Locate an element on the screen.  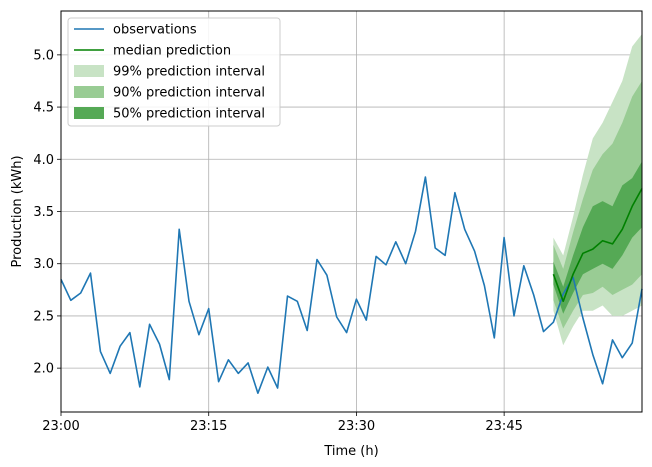
y-tick-label: 5.0 is located at coordinates (43, 55).